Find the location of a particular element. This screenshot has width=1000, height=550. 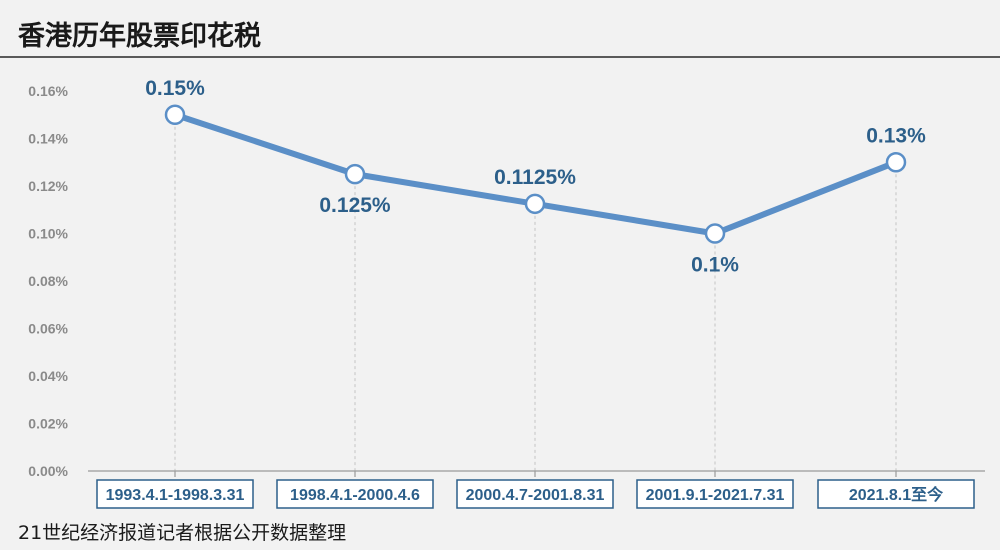

y-tick-label: 0.16% is located at coordinates (48, 91).